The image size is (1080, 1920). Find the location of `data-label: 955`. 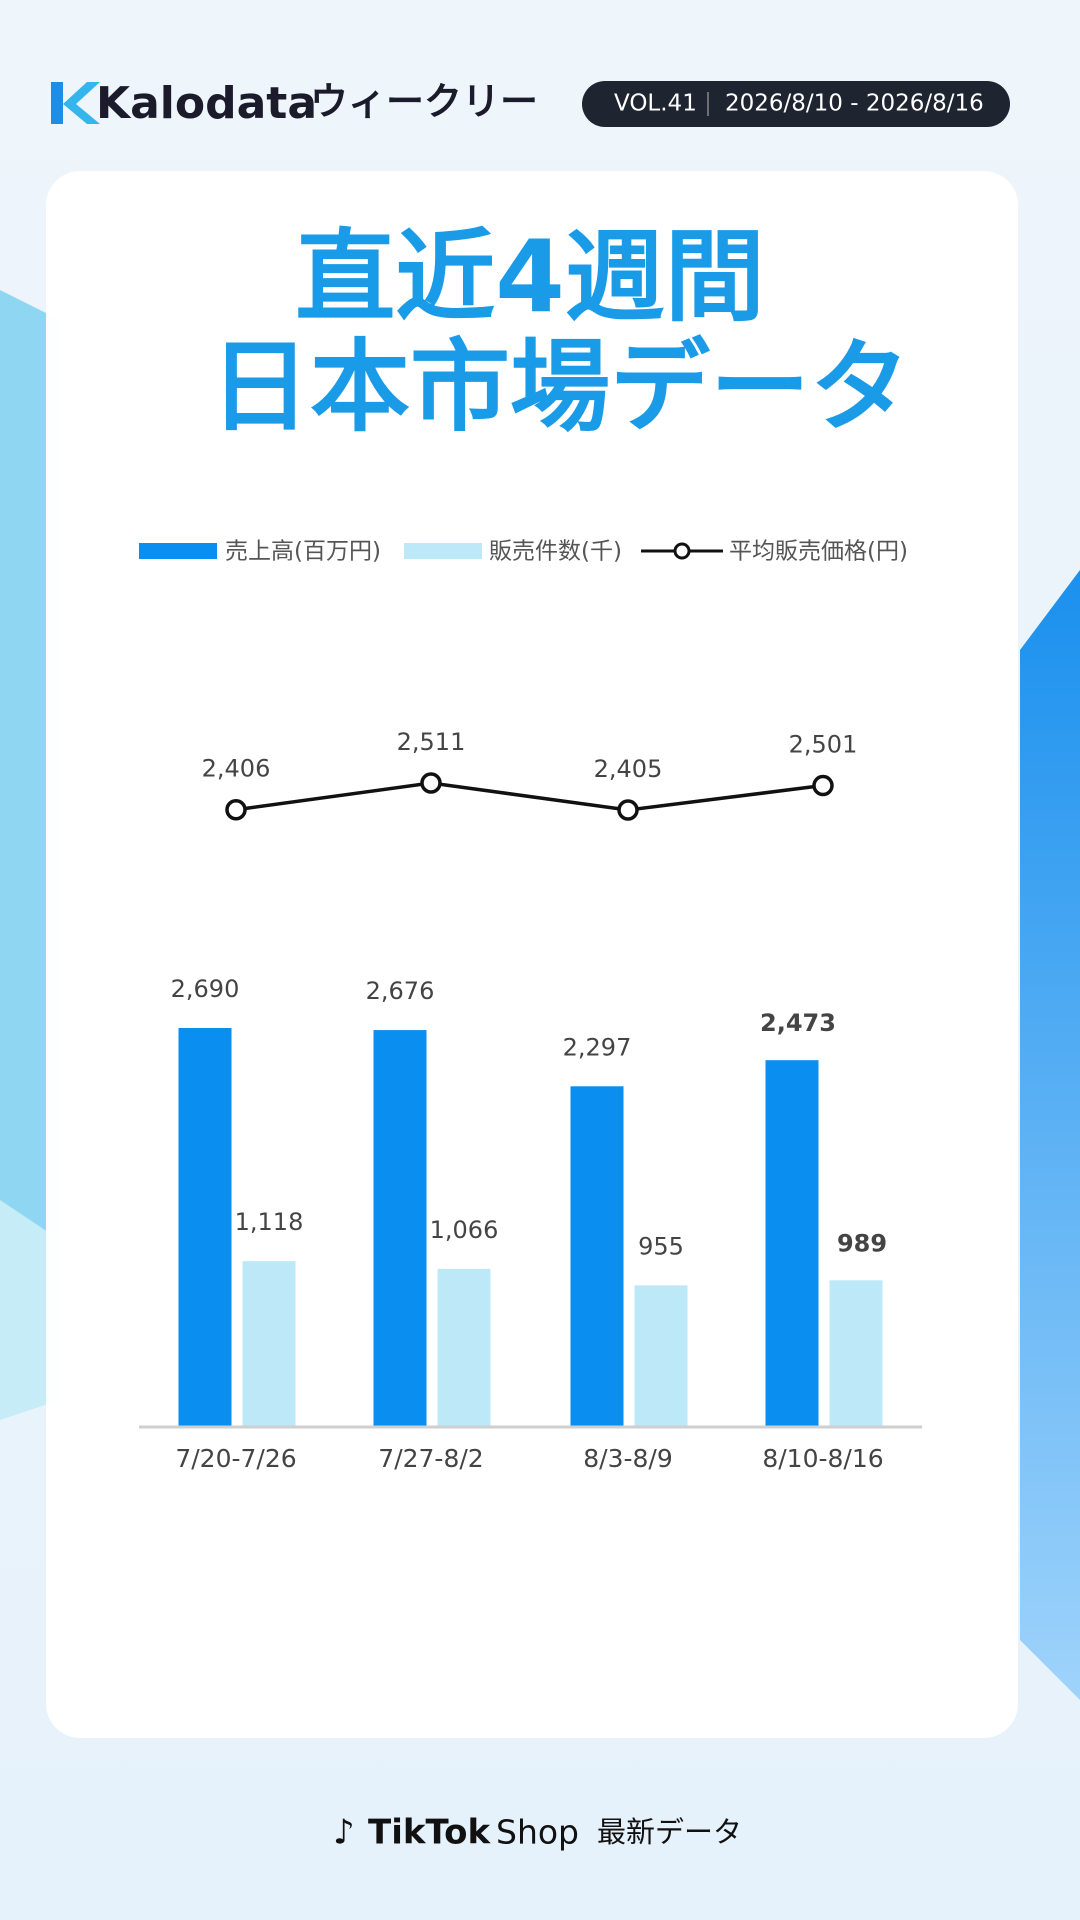

data-label: 955 is located at coordinates (661, 1246).